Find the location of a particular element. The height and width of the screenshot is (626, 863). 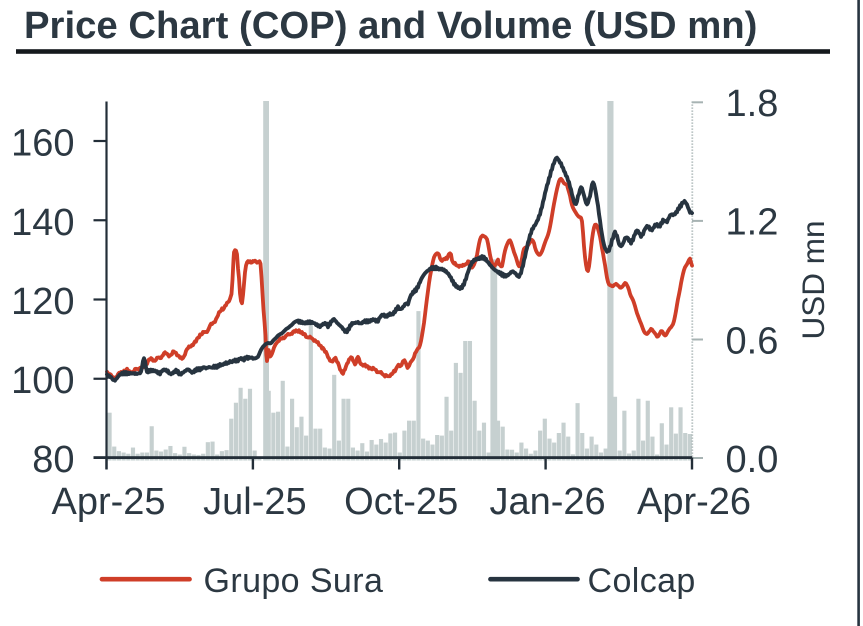

svg-text: Jan-26 is located at coordinates (547, 502).